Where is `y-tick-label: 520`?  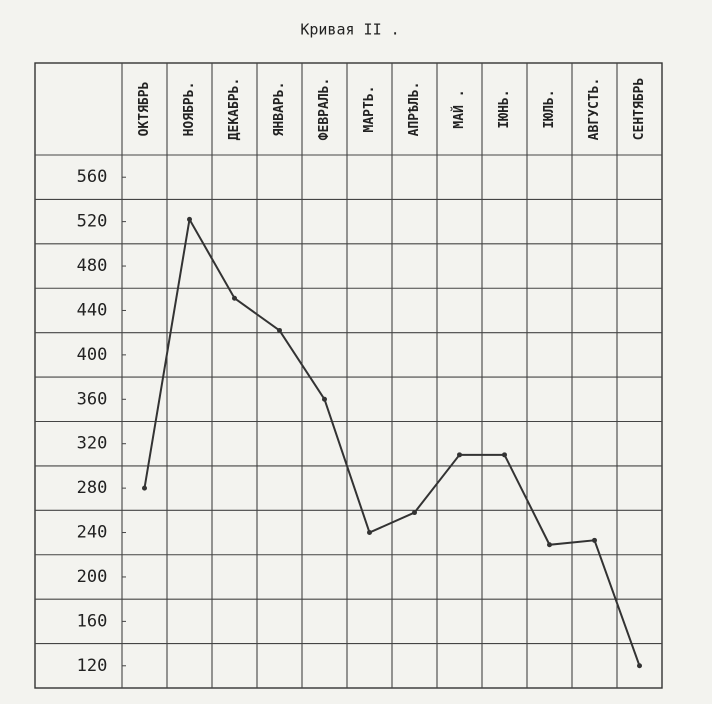
y-tick-label: 520 is located at coordinates (92, 222).